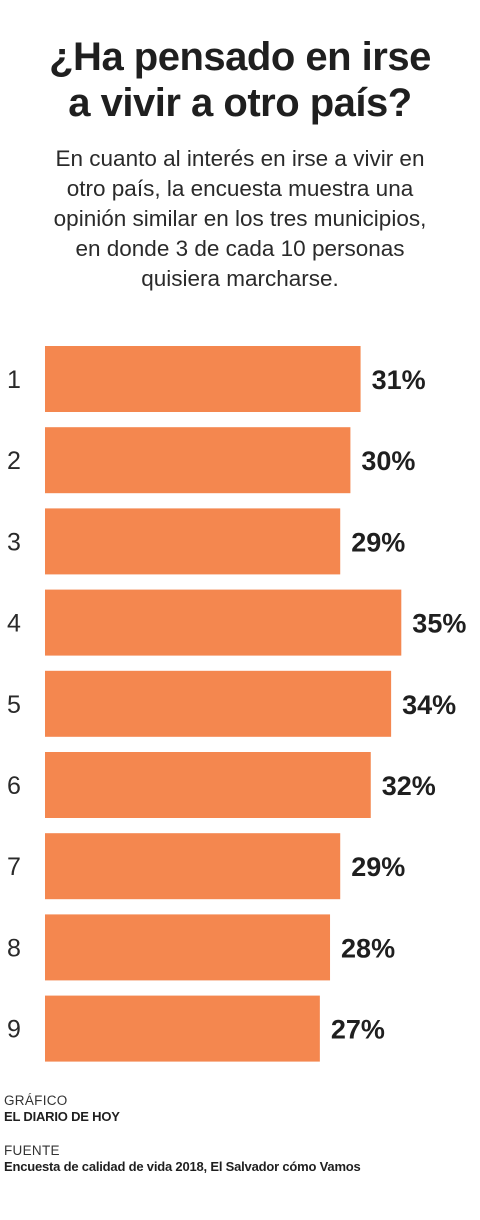 The image size is (480, 1220). What do you see at coordinates (14, 867) in the screenshot?
I see `category-label: 7` at bounding box center [14, 867].